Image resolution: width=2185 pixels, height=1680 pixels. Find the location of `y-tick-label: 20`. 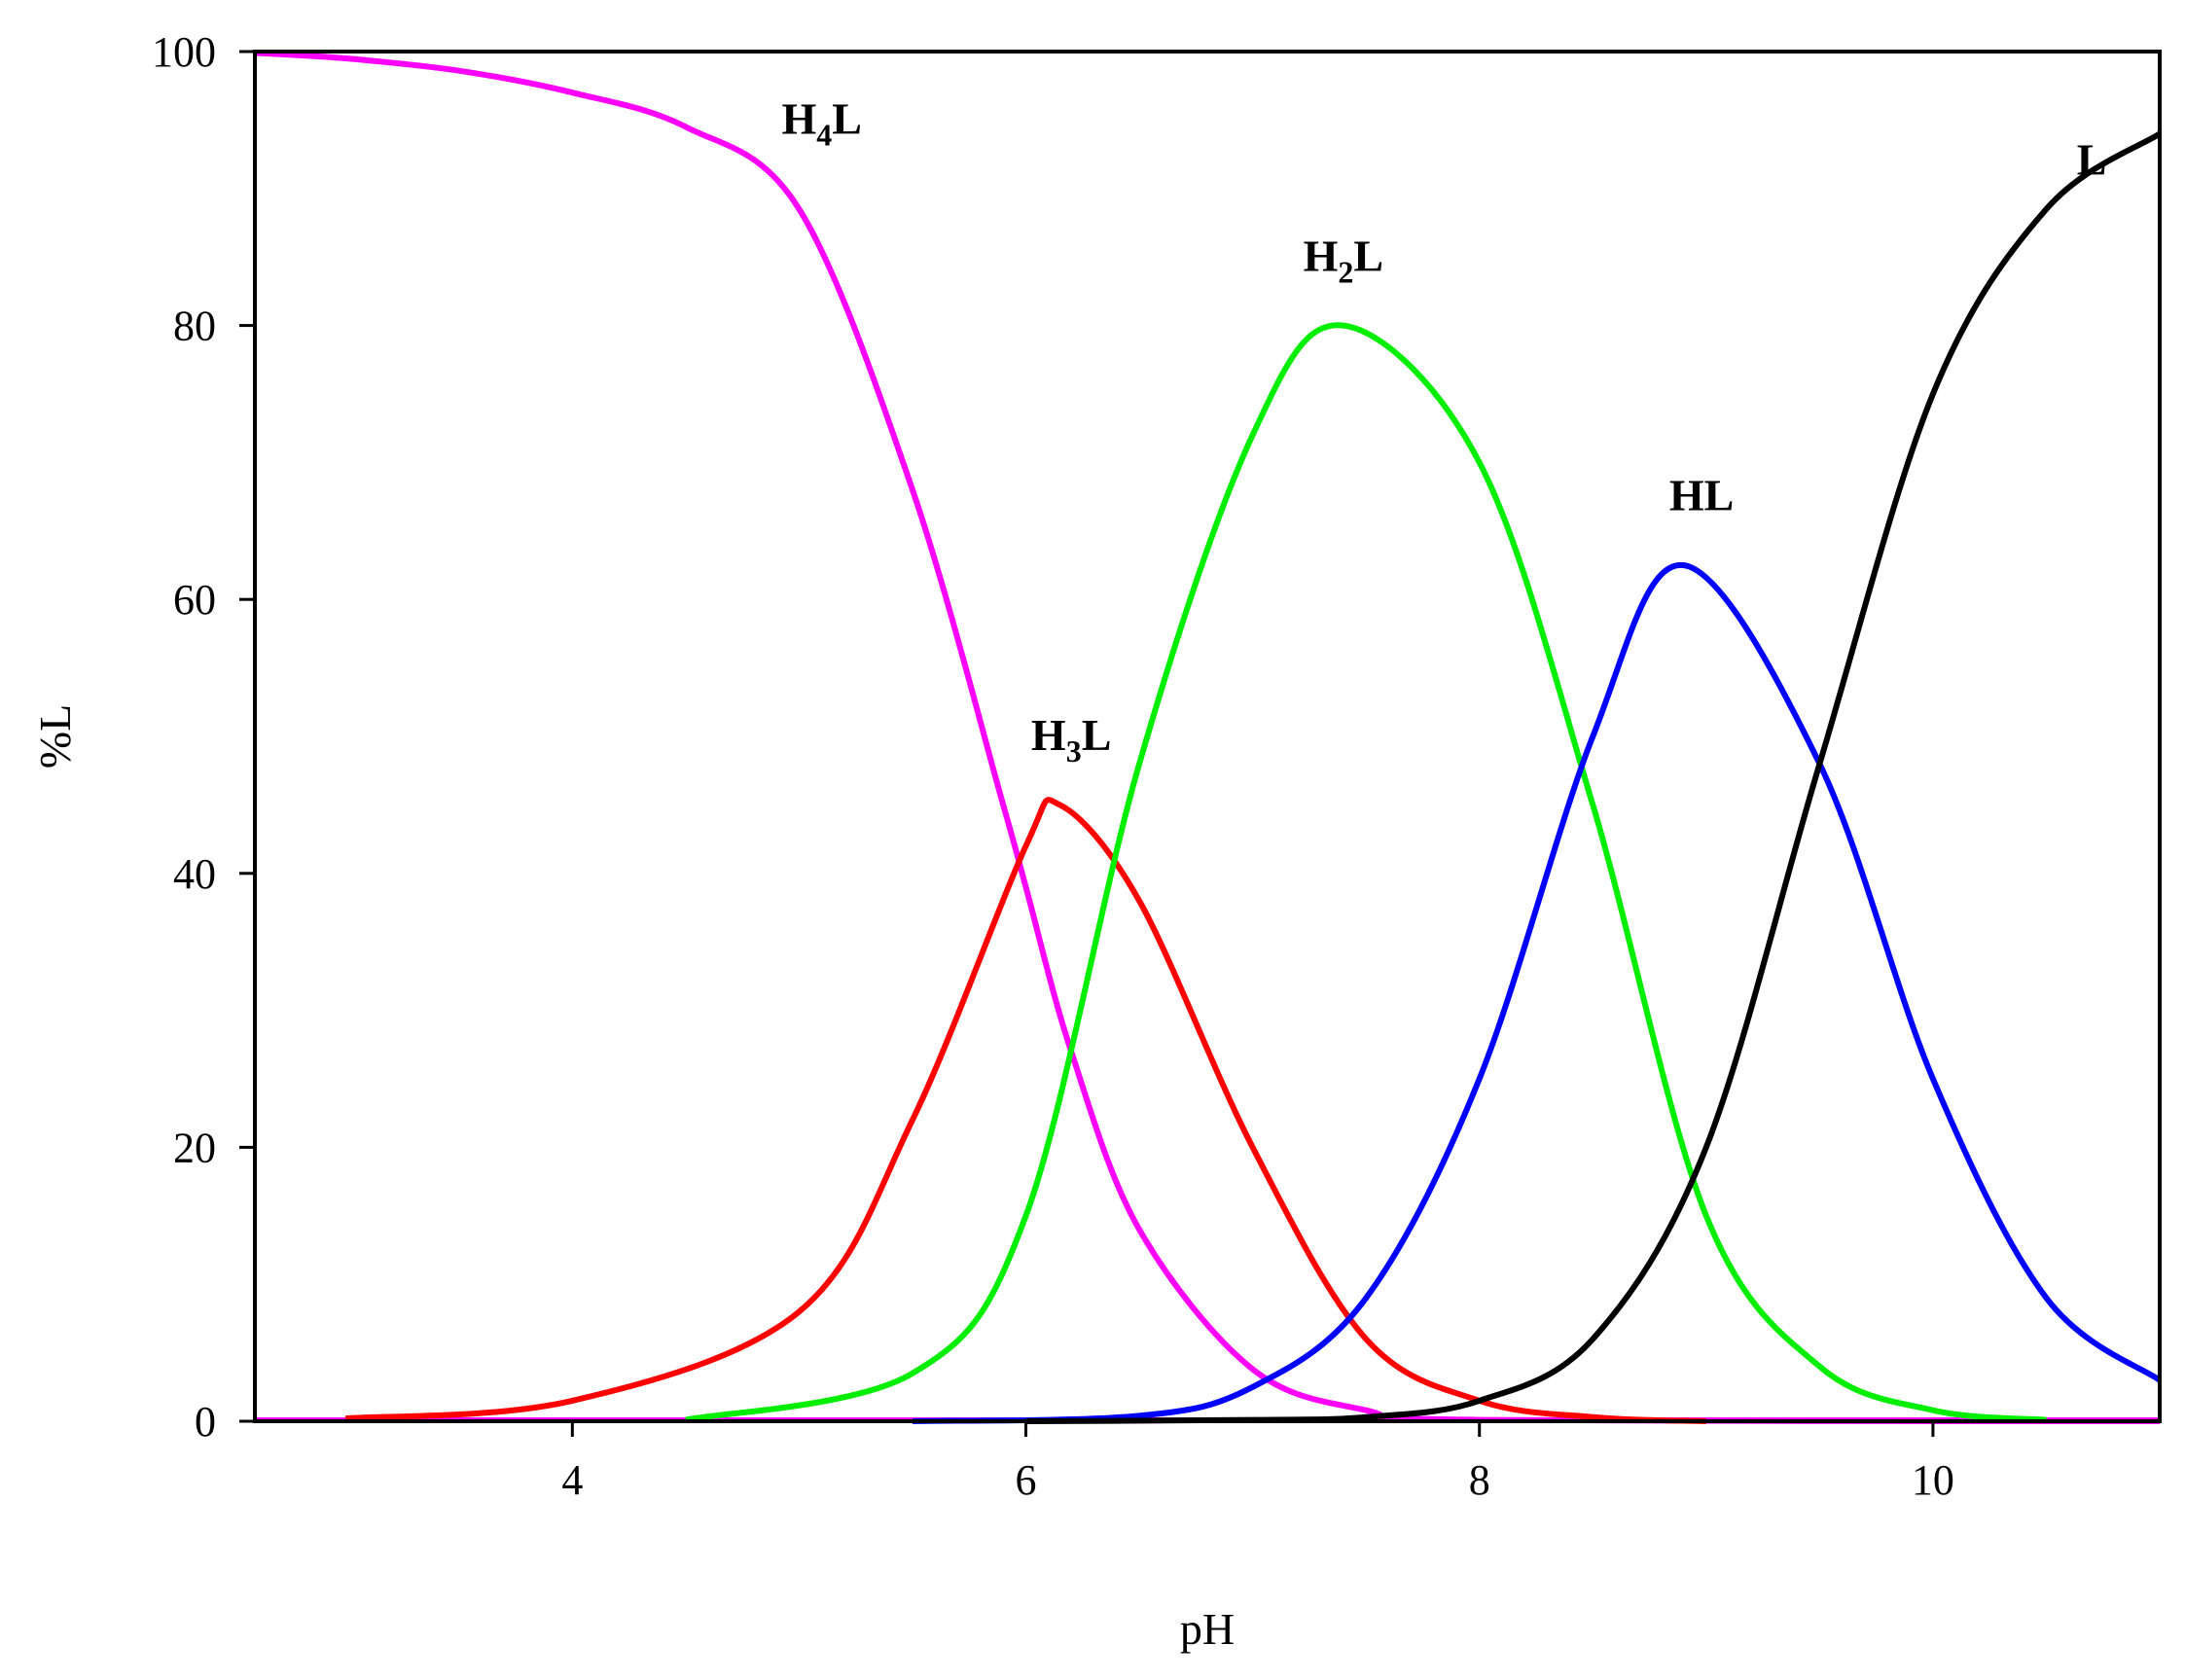

y-tick-label: 20 is located at coordinates (194, 1147).